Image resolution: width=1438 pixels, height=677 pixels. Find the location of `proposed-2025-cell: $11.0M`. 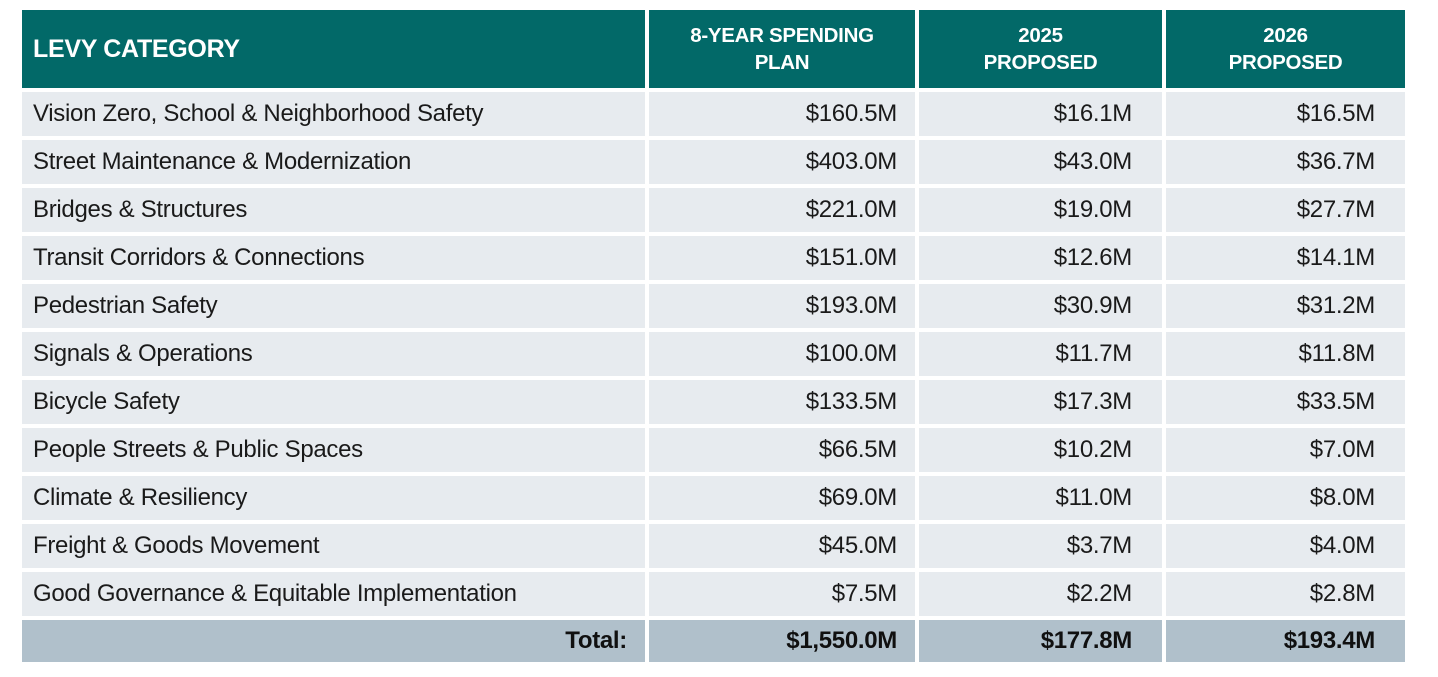

proposed-2025-cell: $11.0M is located at coordinates (1040, 498).